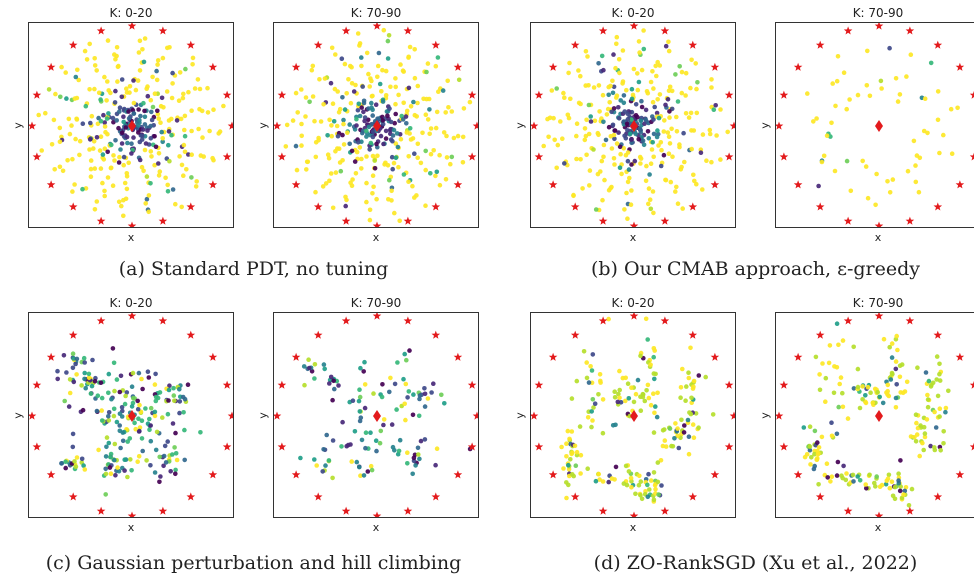  I want to click on caption-a: (a) Standard PDT, no tuning, so click(253, 269).